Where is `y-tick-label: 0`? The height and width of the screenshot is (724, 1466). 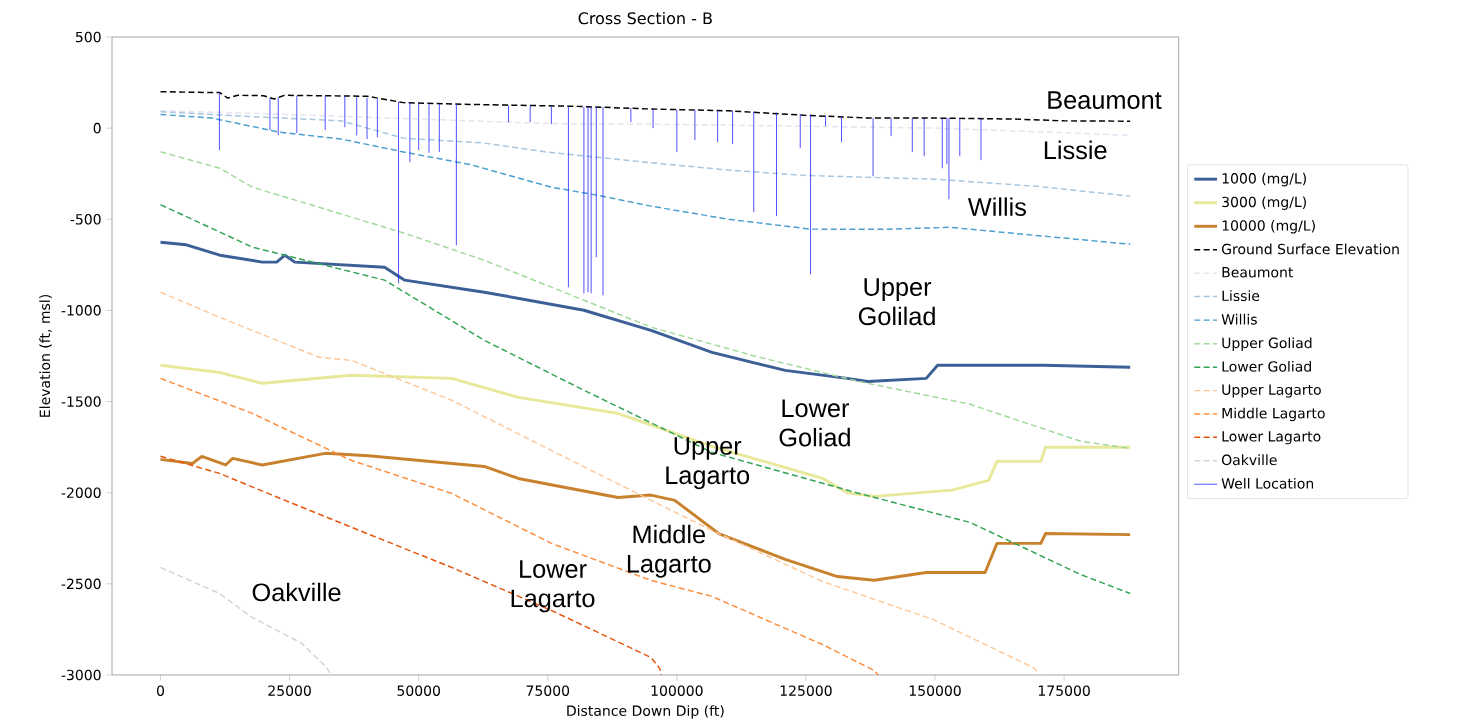 y-tick-label: 0 is located at coordinates (97, 128).